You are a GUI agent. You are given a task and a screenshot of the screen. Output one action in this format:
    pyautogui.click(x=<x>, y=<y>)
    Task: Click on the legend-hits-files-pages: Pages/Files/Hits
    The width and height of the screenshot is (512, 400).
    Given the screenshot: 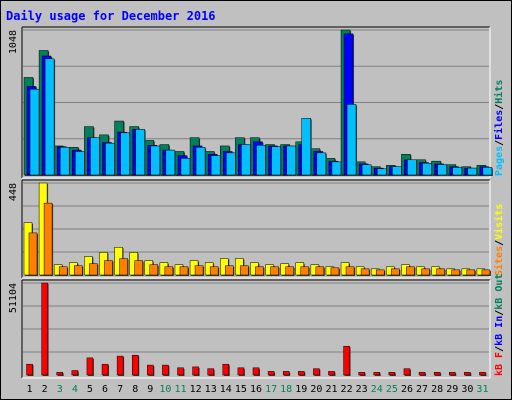 What is the action you would take?
    pyautogui.click(x=499, y=128)
    